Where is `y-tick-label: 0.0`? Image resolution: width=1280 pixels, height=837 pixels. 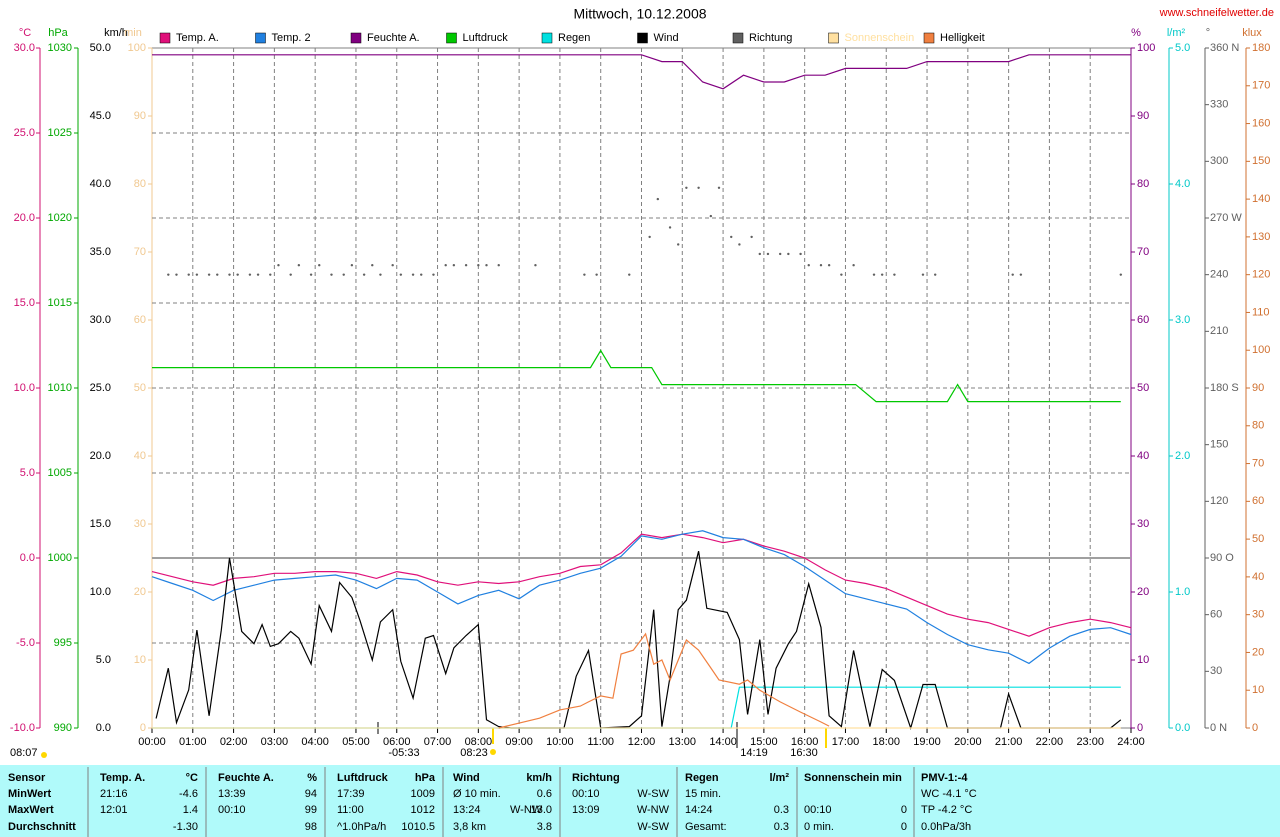
y-tick-label: 0.0 is located at coordinates (103, 728).